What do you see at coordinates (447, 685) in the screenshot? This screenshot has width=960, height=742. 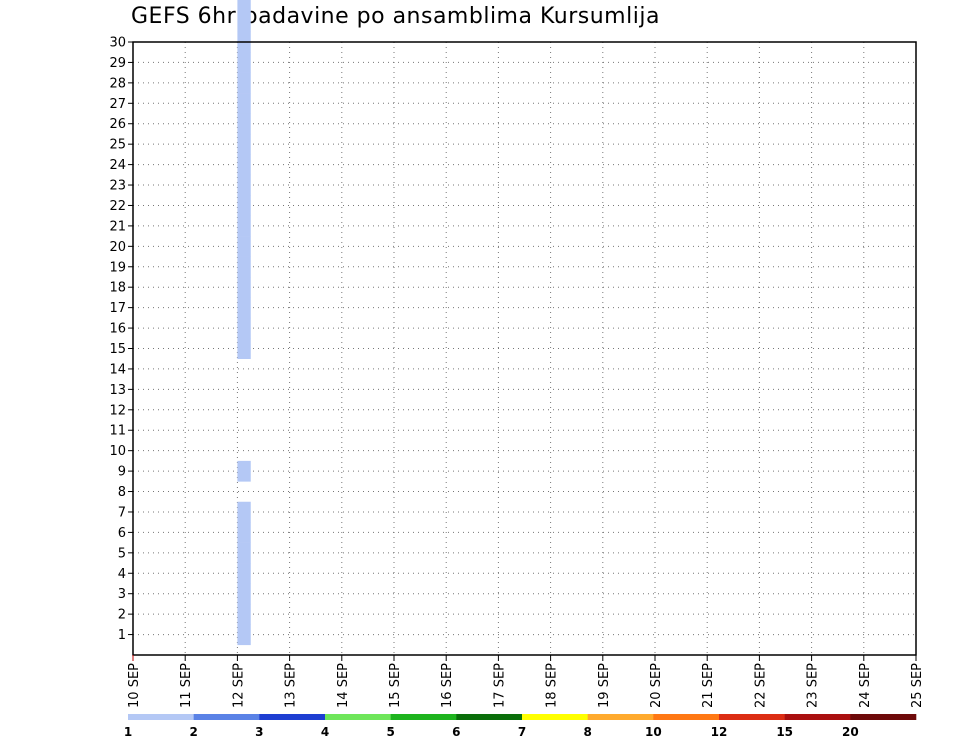 I see `x-tick-label: 16 SEP` at bounding box center [447, 685].